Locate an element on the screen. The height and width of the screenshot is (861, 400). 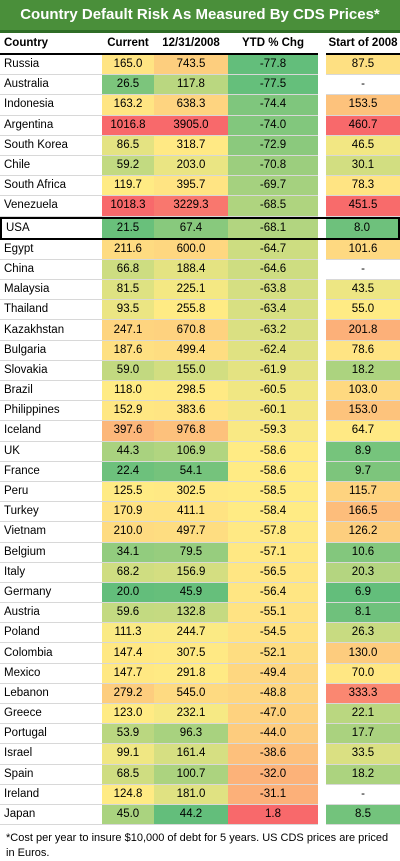
header-current: Current is located at coordinates (128, 44).